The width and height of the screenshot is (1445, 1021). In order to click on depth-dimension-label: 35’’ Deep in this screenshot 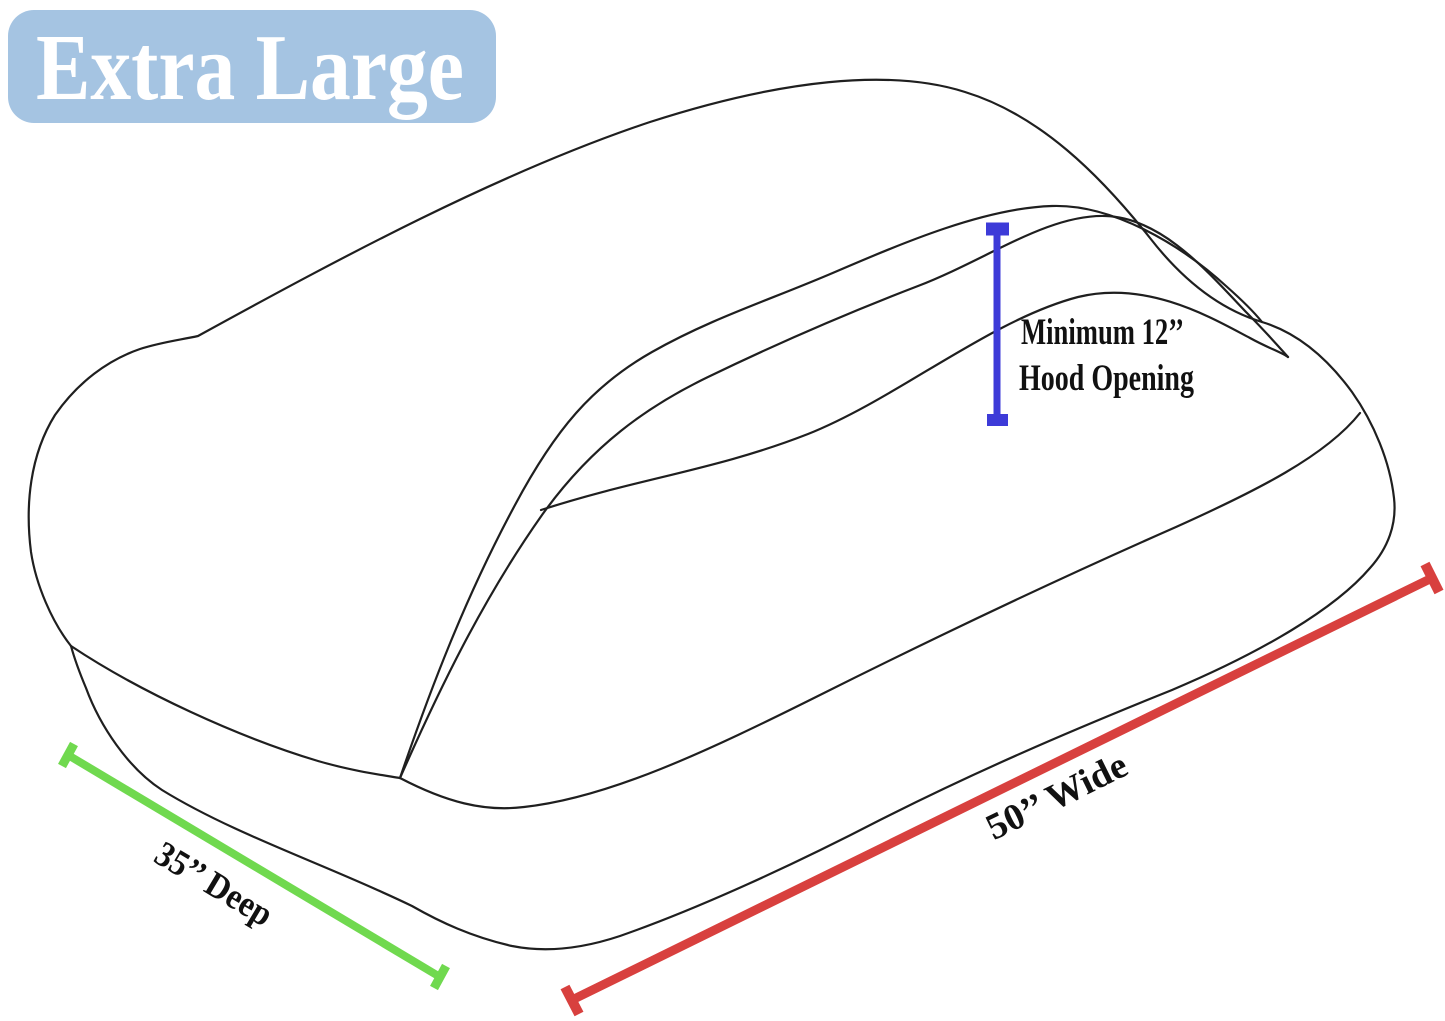, I will do `click(214, 883)`.